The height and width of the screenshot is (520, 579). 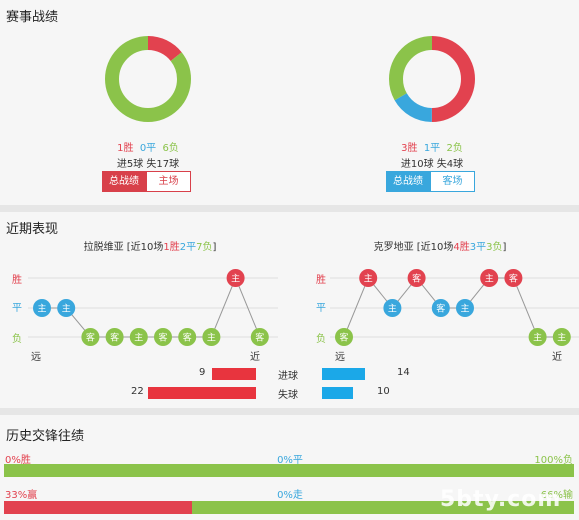 What do you see at coordinates (202, 393) in the screenshot?
I see `left-conceded-bar` at bounding box center [202, 393].